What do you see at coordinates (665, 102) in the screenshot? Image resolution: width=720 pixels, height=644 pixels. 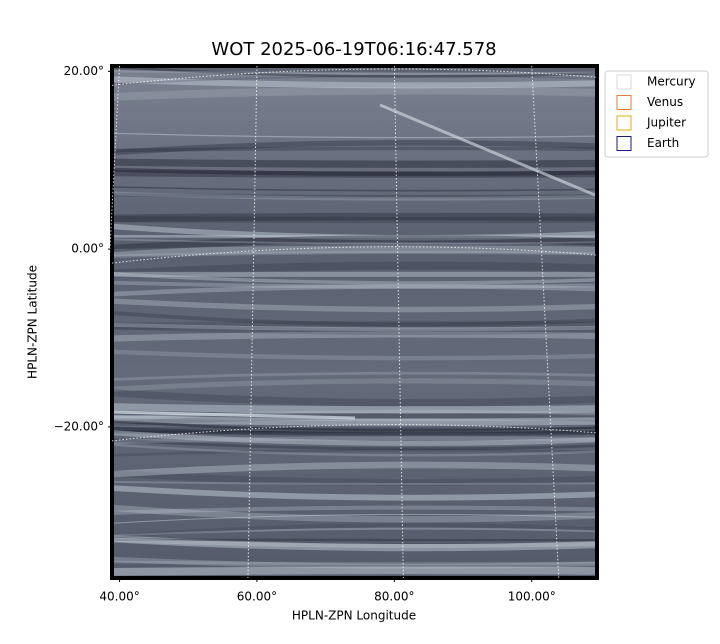 I see `legend-label: Venus` at bounding box center [665, 102].